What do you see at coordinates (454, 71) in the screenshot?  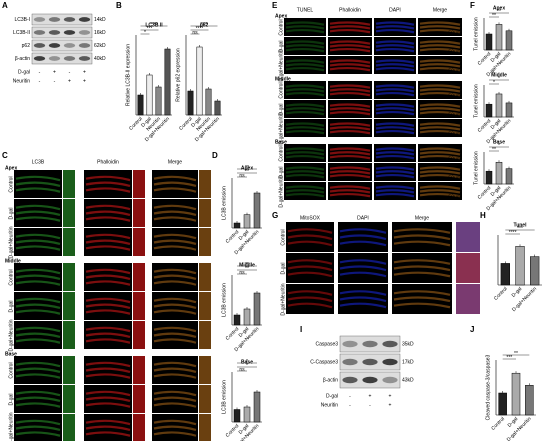 I see `scale-bar-label: 50μm` at bounding box center [454, 71].